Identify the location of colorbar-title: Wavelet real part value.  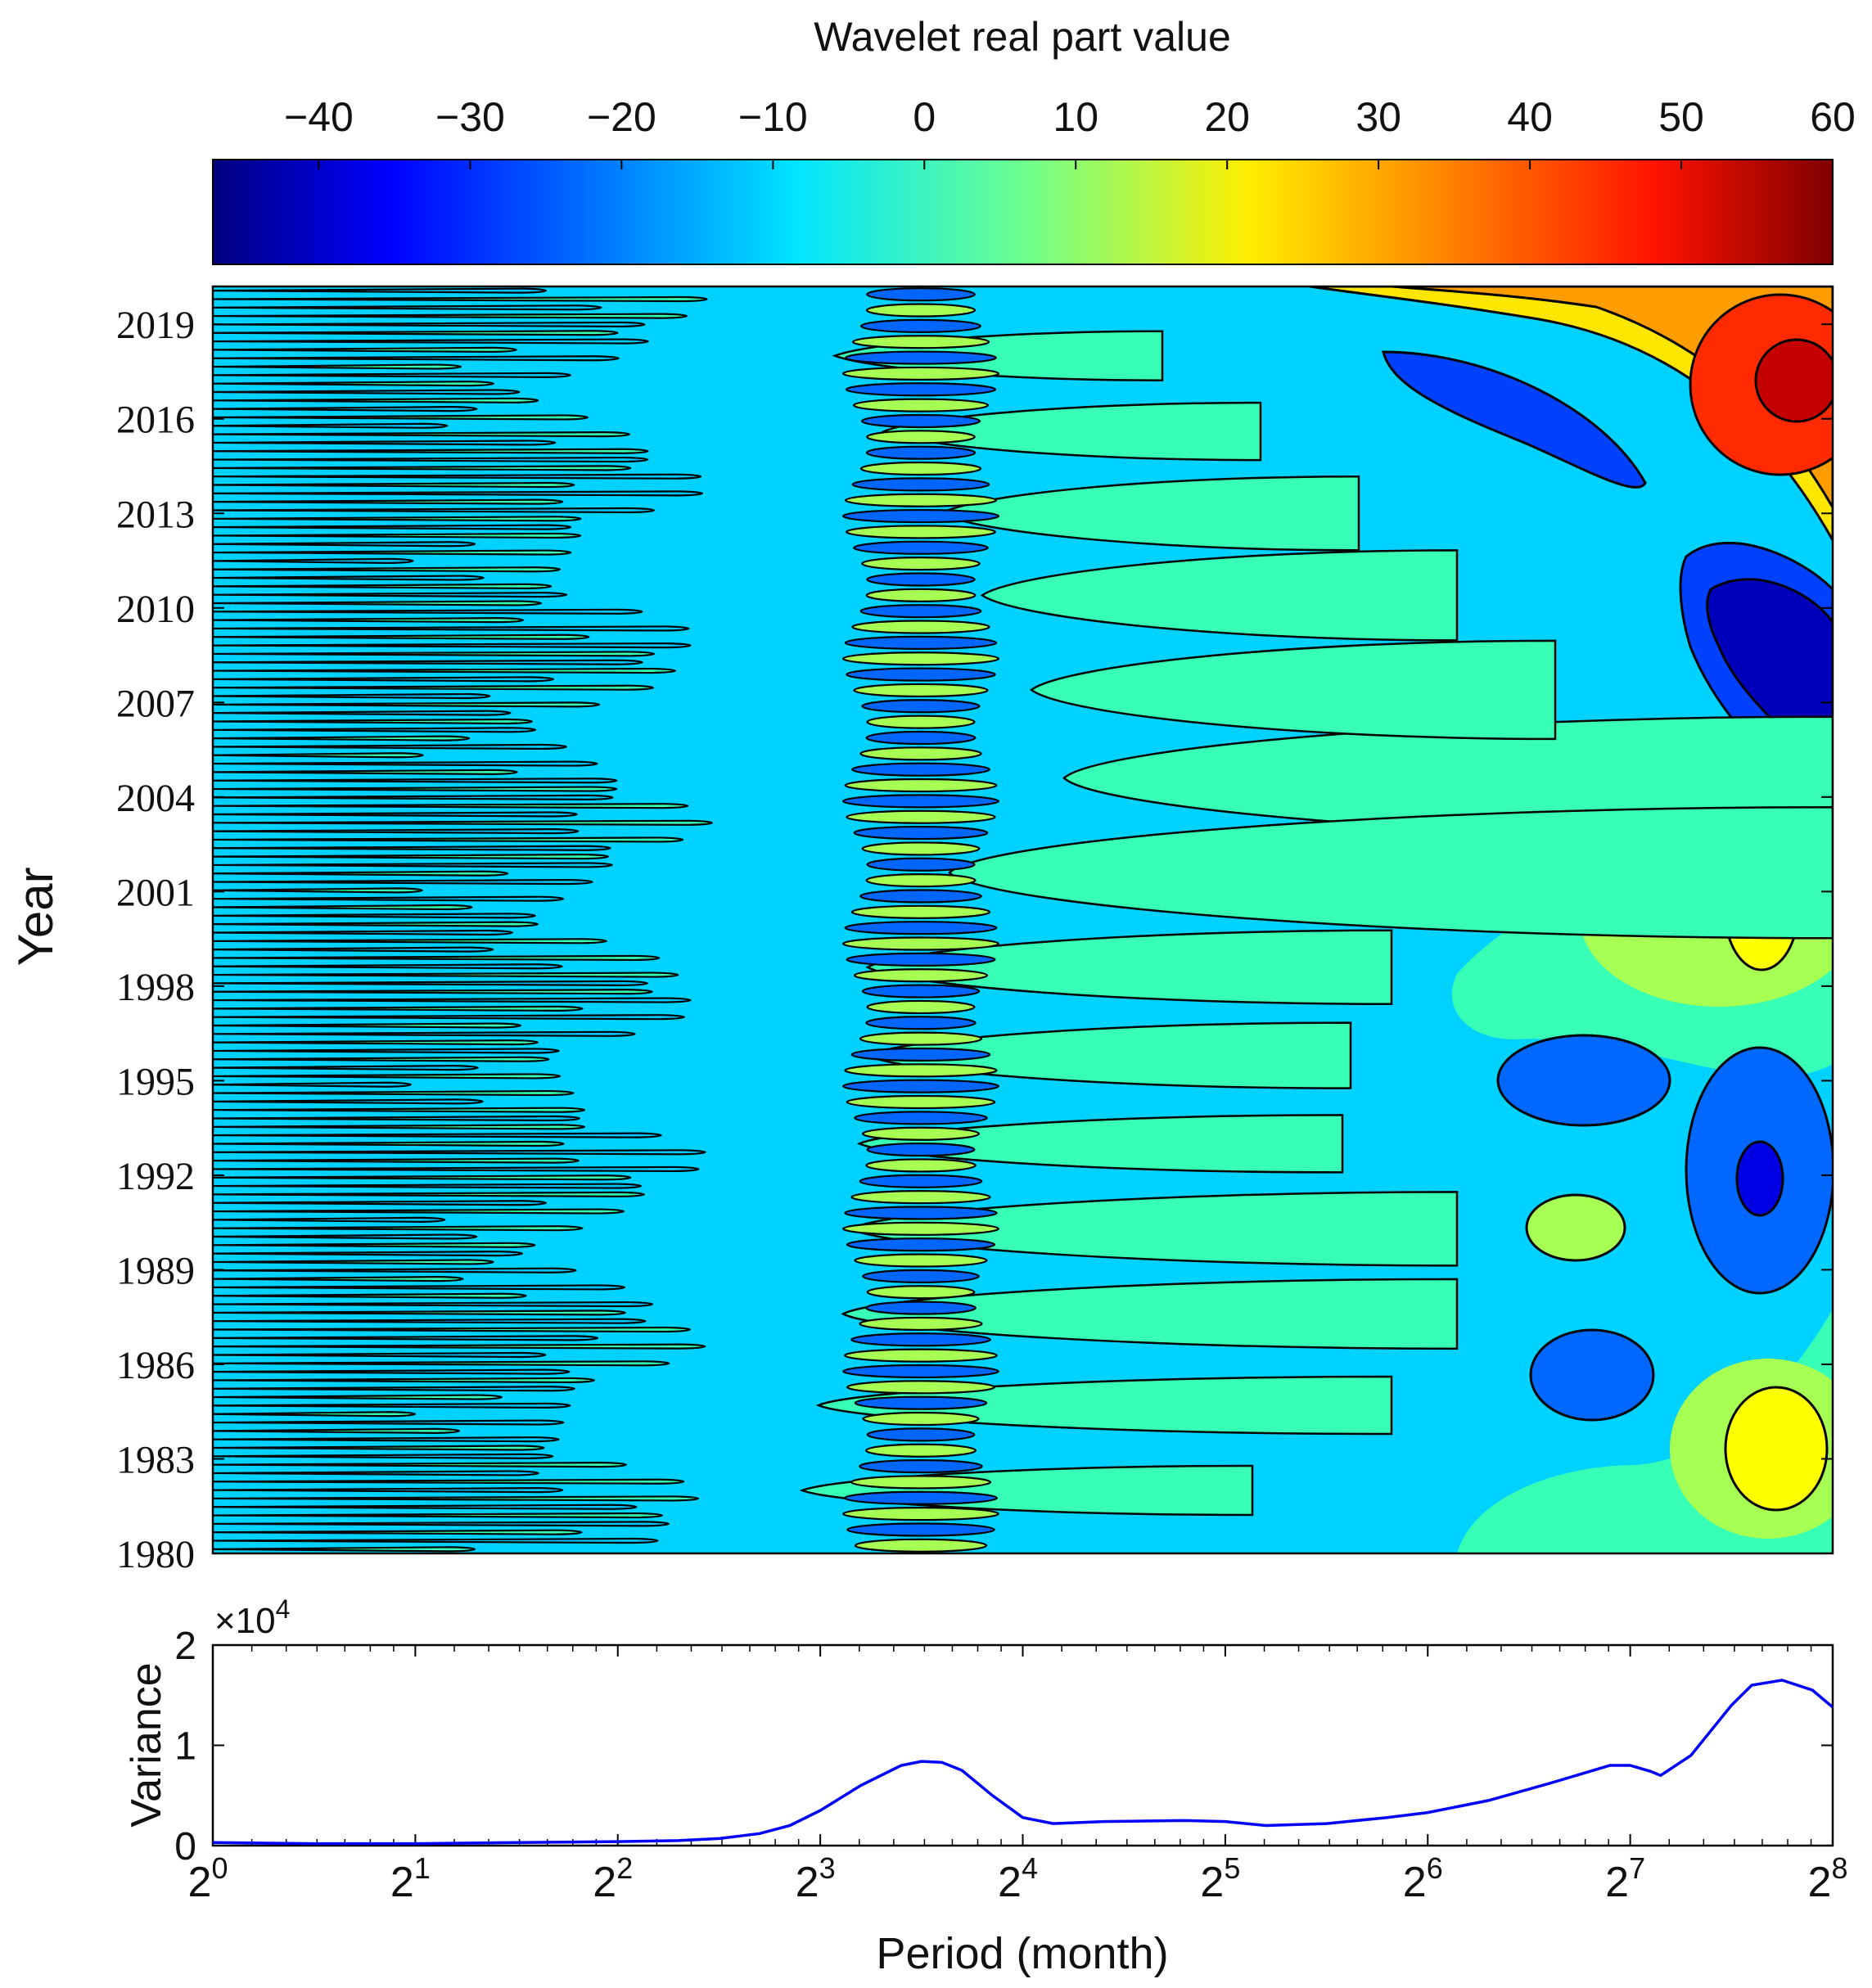
(1023, 37).